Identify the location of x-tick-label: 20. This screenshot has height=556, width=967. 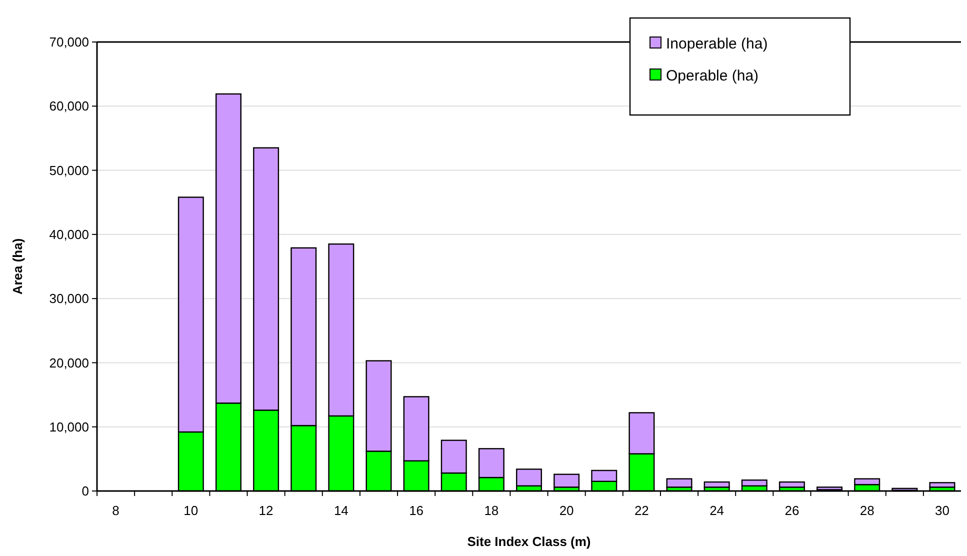
(566, 510).